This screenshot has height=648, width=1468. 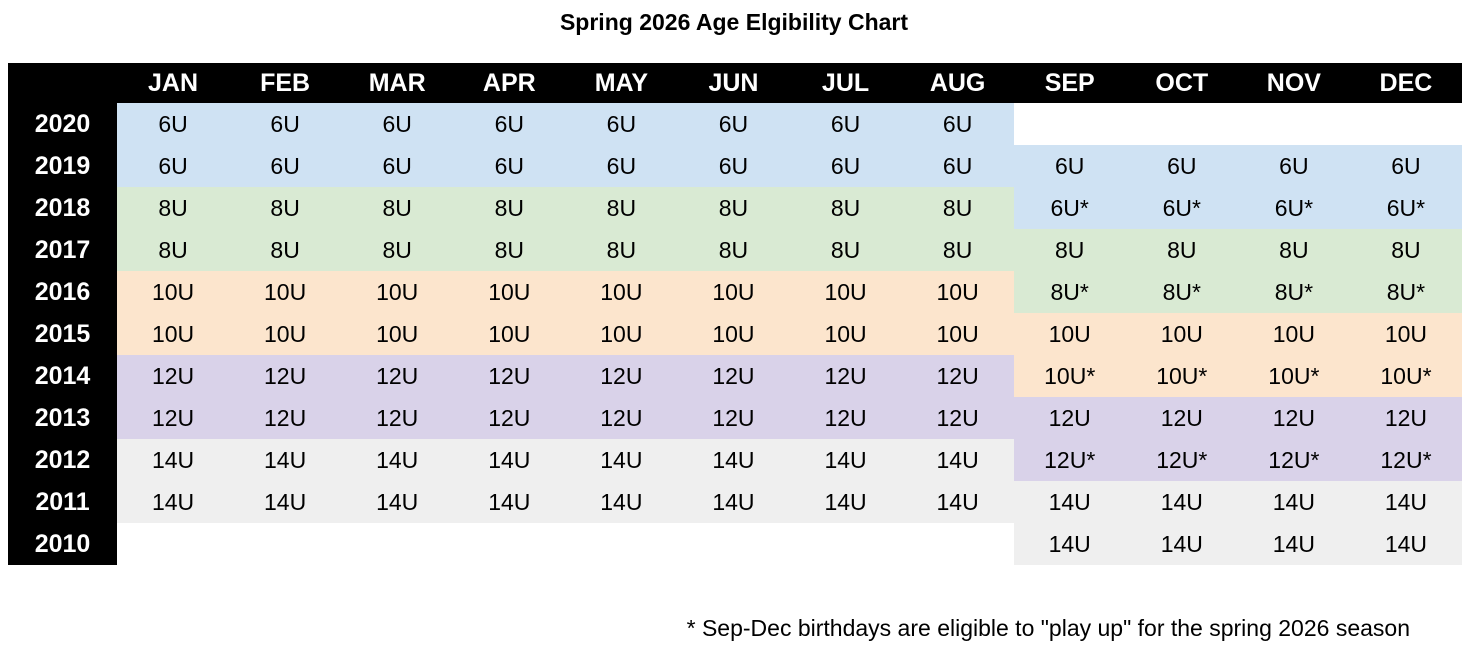 What do you see at coordinates (845, 83) in the screenshot?
I see `month-header-jul: JUL` at bounding box center [845, 83].